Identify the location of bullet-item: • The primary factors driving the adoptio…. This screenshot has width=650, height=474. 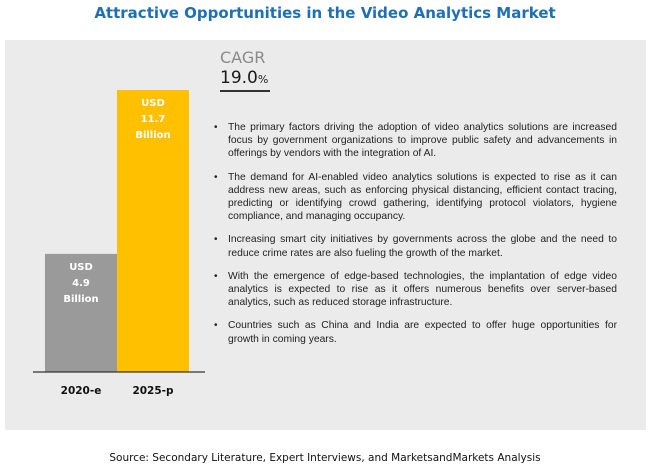
(415, 141).